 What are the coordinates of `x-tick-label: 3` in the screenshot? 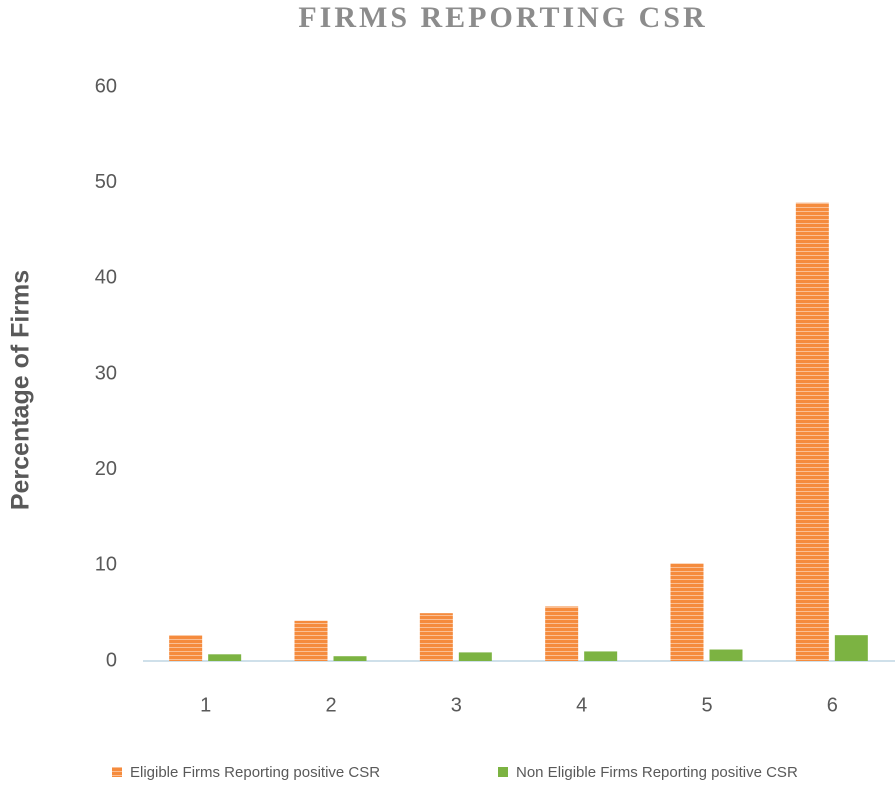 It's located at (456, 705).